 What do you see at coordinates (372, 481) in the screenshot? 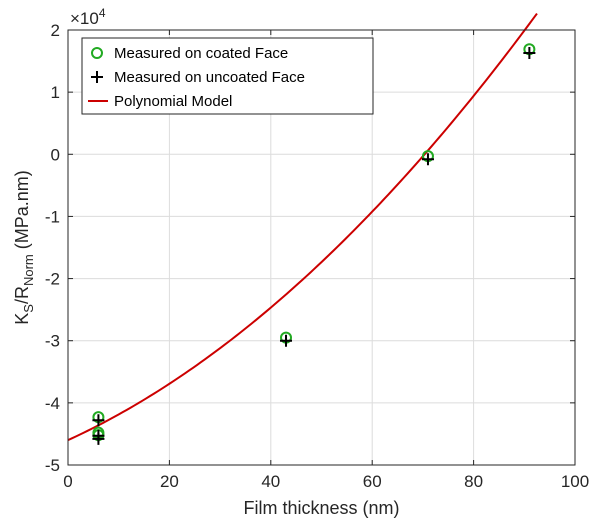
I see `x-tick-label: 60` at bounding box center [372, 481].